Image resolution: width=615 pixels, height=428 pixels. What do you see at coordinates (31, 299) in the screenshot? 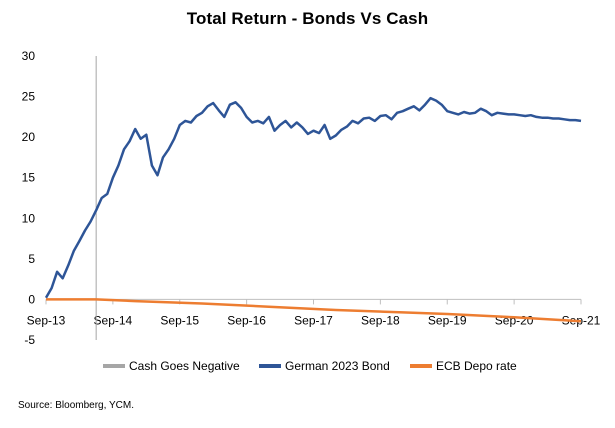
I see `y-tick-label: 0` at bounding box center [31, 299].